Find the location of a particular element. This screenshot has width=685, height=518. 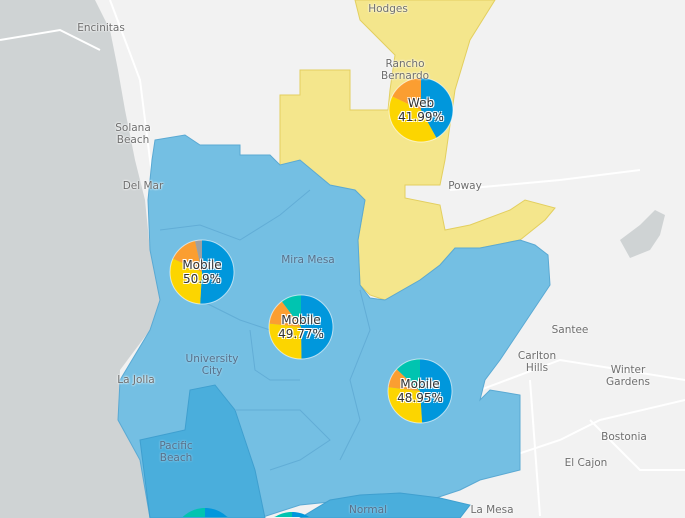

place-label: Pacific Beach is located at coordinates (176, 452).